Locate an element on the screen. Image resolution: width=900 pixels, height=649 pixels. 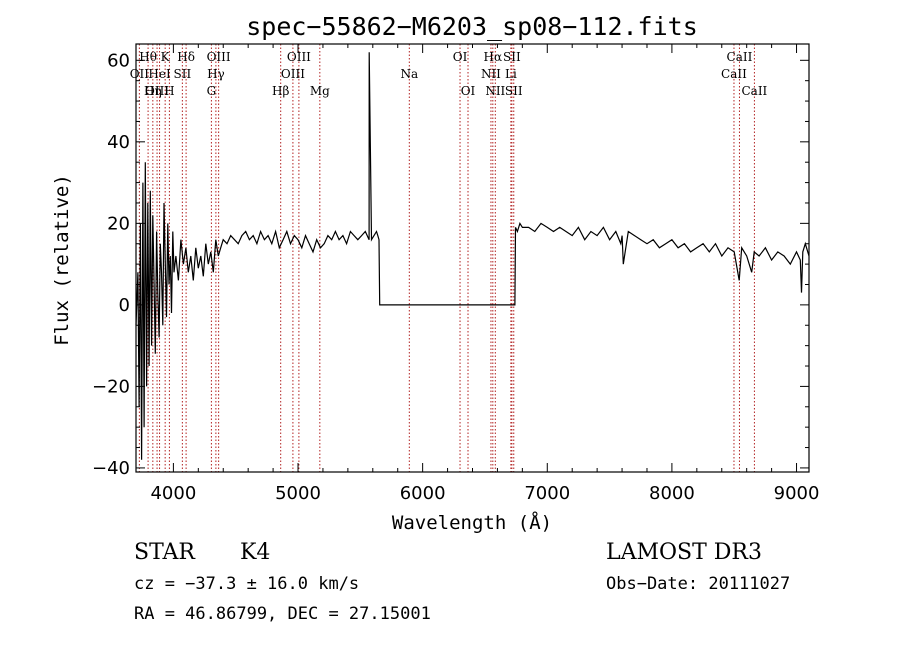
spectral-line-label: Hη is located at coordinates (153, 91).